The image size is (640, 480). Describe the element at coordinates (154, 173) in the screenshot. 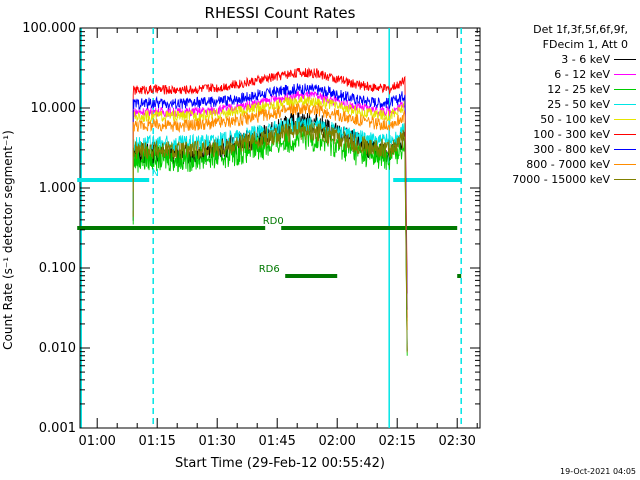

I see `interval-label: N` at that location.